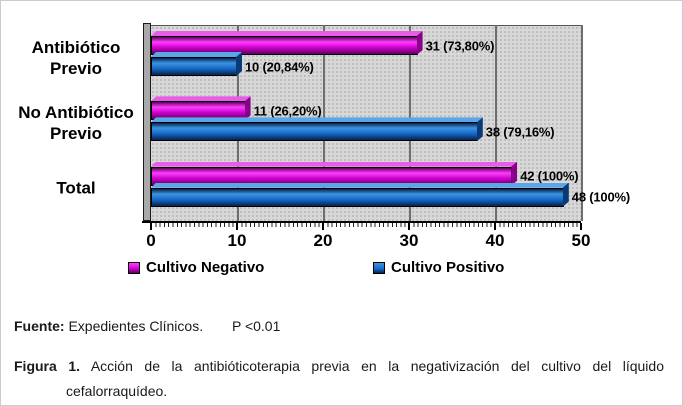 The width and height of the screenshot is (683, 406). What do you see at coordinates (339, 326) in the screenshot?
I see `source-line: Fuente: Expedientes Clínicos. P <0.01` at bounding box center [339, 326].